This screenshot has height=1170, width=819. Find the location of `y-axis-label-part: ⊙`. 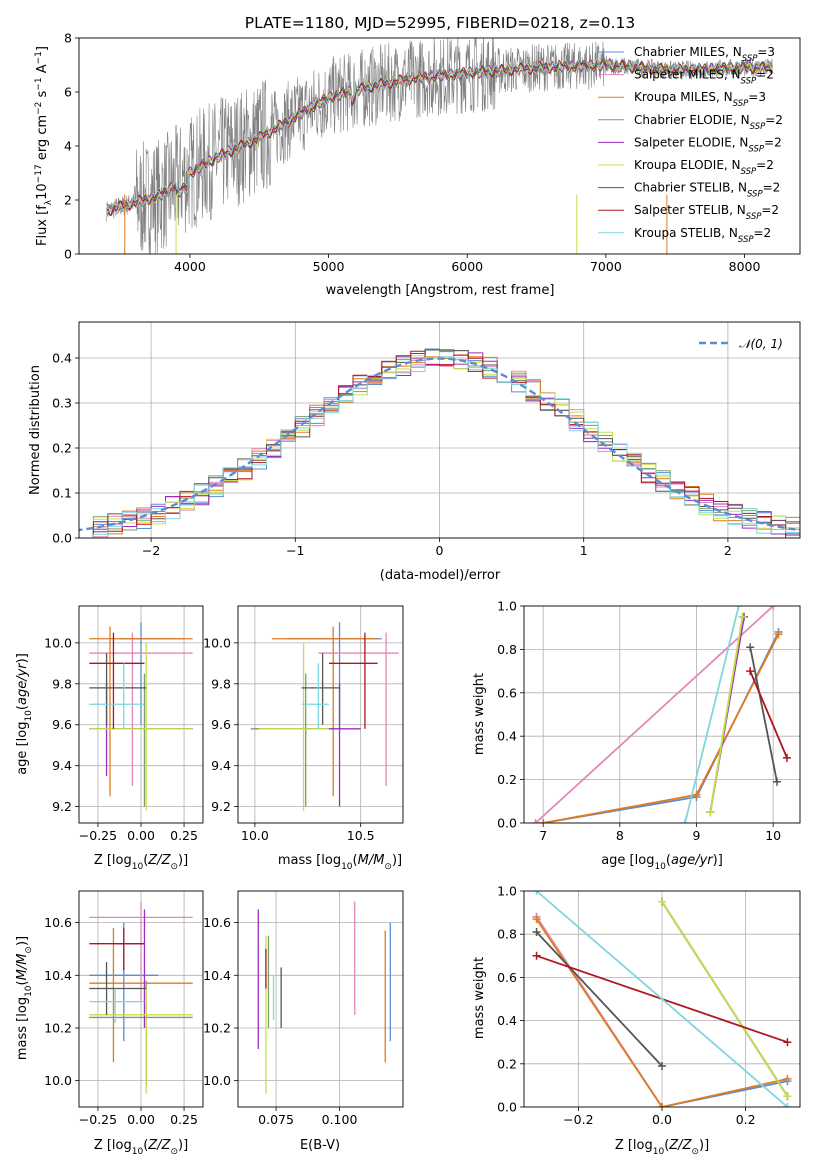

y-axis-label-part: ⊙ is located at coordinates (29, 950).